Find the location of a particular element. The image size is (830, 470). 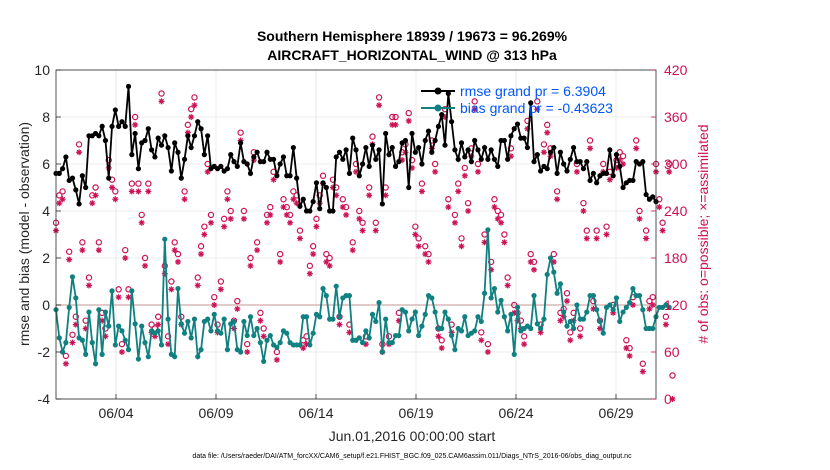

y2-tick-label: 180 is located at coordinates (676, 258).